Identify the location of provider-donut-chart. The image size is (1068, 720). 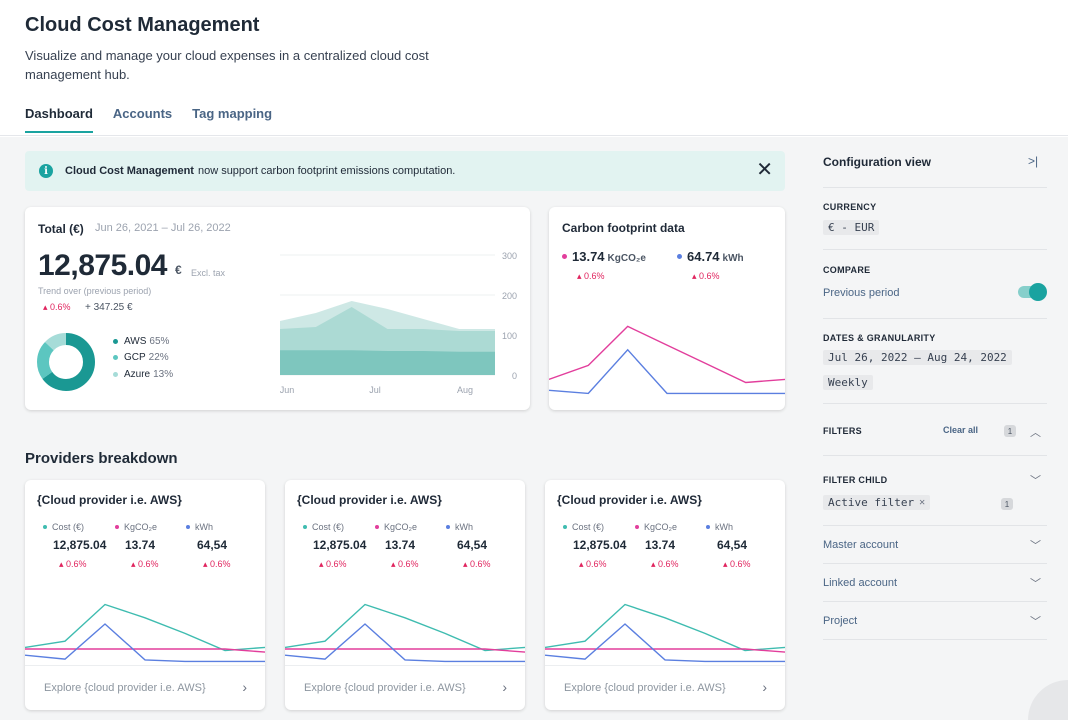
(66, 362).